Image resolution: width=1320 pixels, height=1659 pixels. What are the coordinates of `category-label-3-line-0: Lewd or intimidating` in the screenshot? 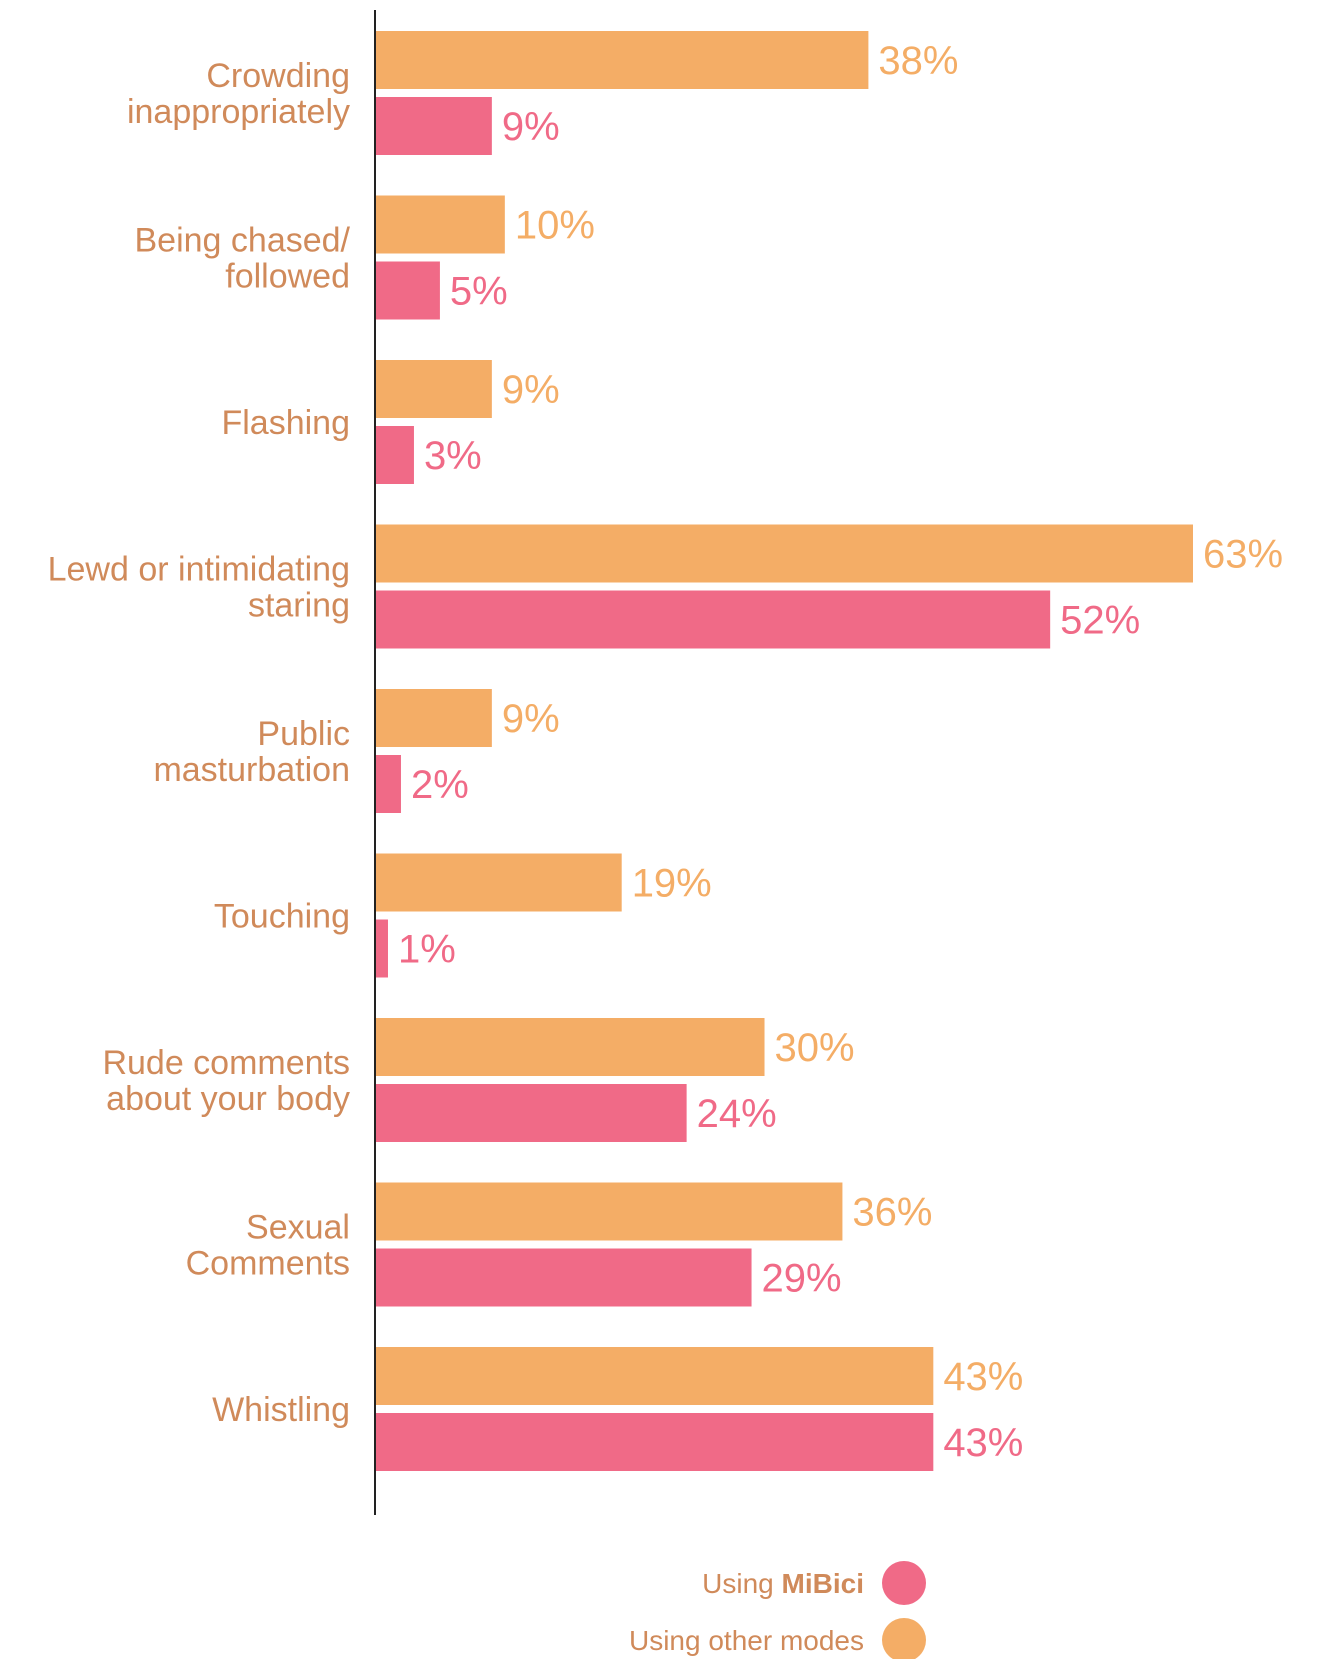 It's located at (199, 570).